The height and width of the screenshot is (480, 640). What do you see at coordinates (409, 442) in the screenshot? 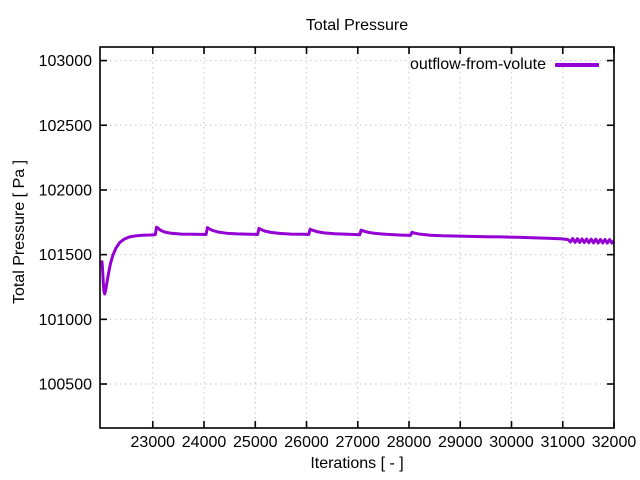
I see `x-tick-label: 28000` at bounding box center [409, 442].